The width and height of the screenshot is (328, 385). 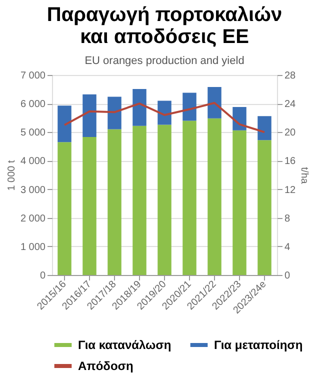 What do you see at coordinates (287, 218) in the screenshot?
I see `y2-tick-label: 8` at bounding box center [287, 218].